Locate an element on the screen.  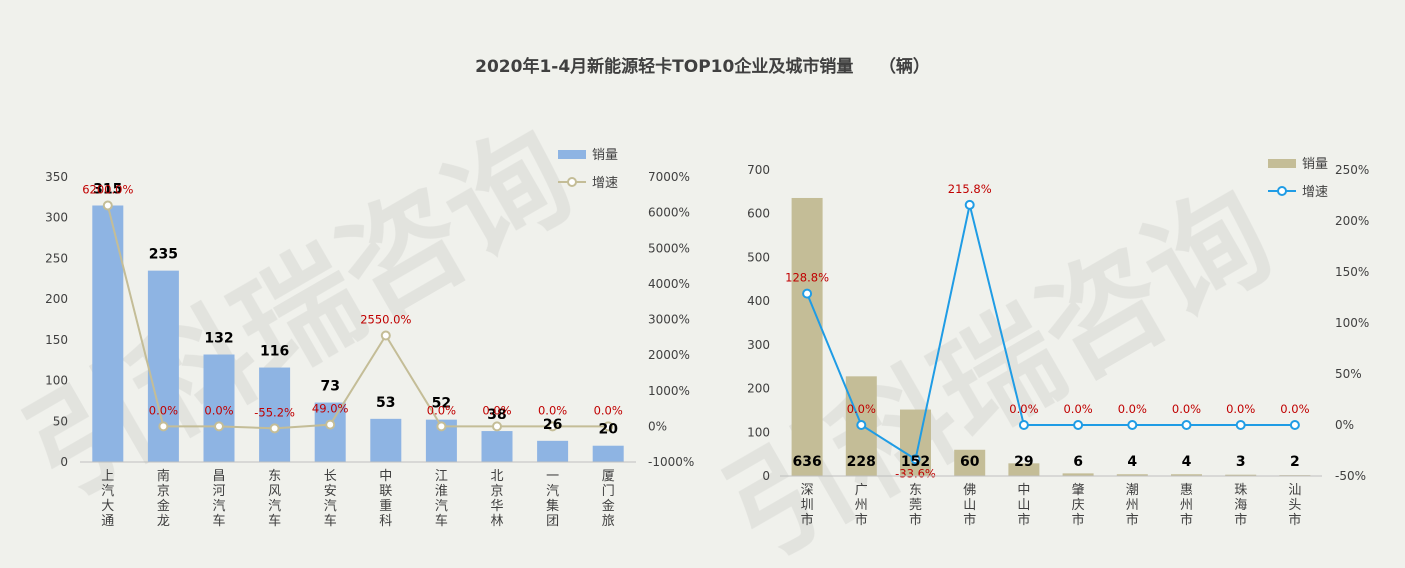
x-tick-label: 昌 is located at coordinates (218, 476).